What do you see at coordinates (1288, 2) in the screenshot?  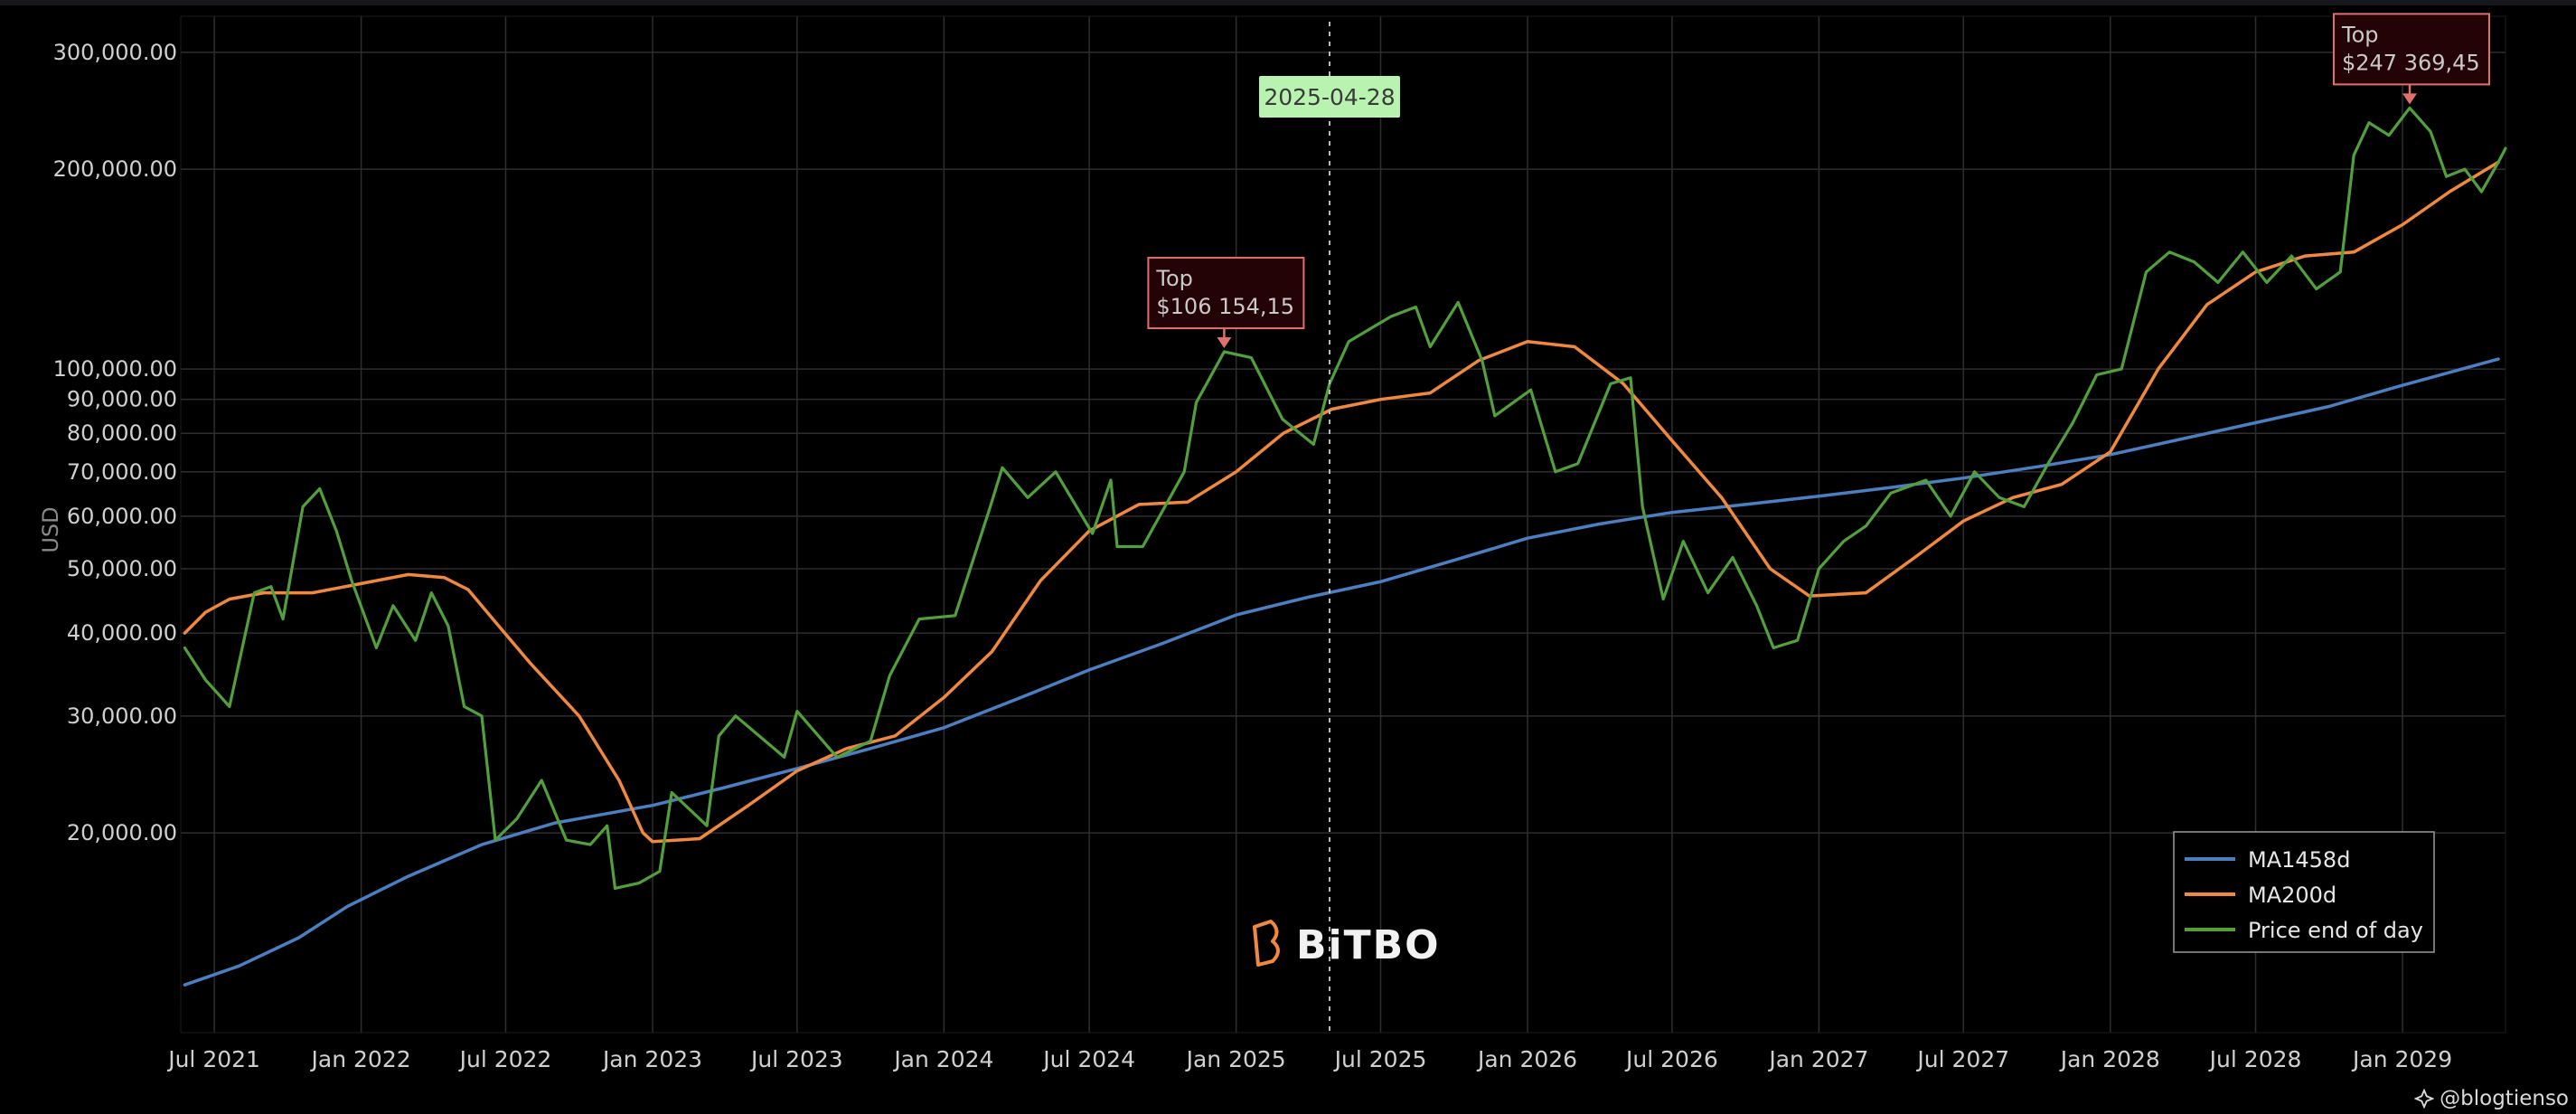 I see `top-frame` at bounding box center [1288, 2].